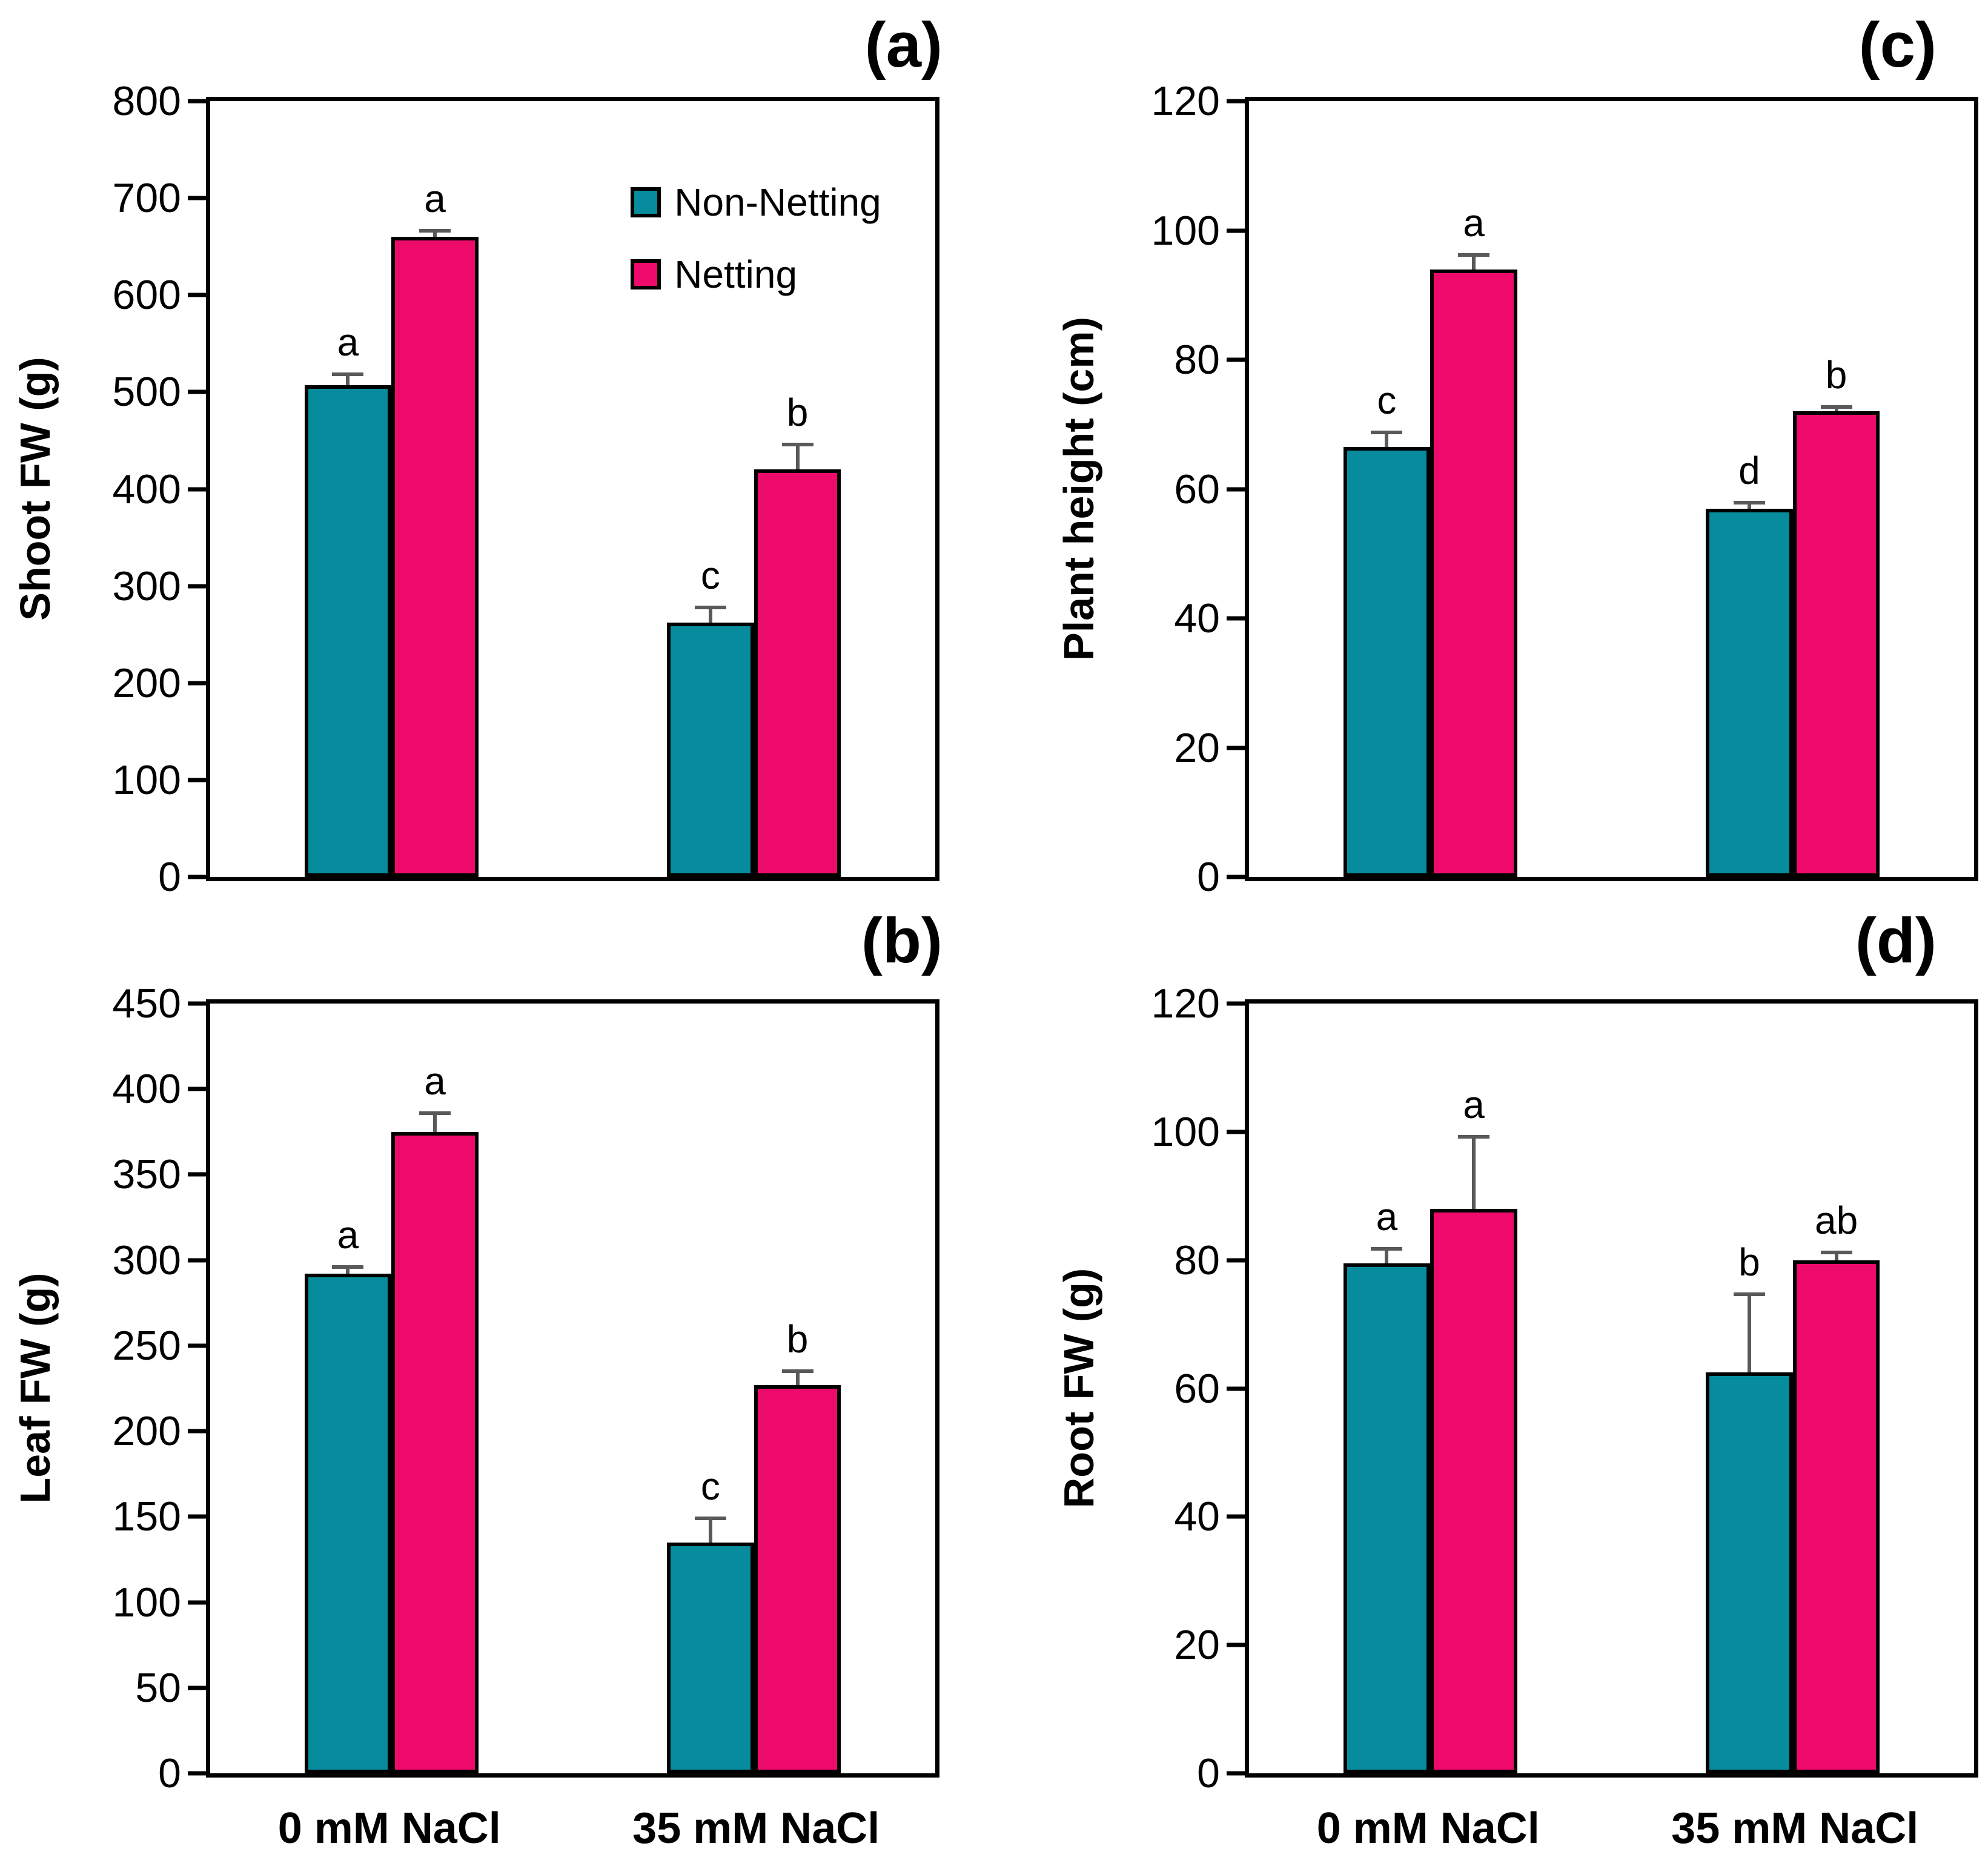 The width and height of the screenshot is (1988, 1869). I want to click on bar-netting-group1, so click(797, 673).